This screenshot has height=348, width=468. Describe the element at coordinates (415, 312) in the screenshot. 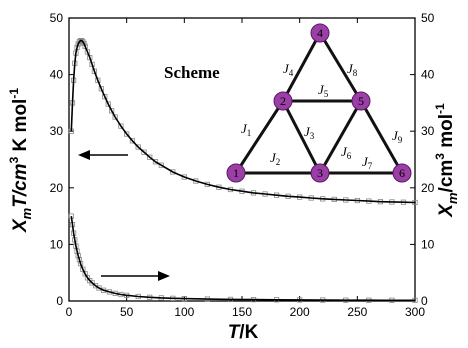

I see `x-tick-label: 300` at that location.